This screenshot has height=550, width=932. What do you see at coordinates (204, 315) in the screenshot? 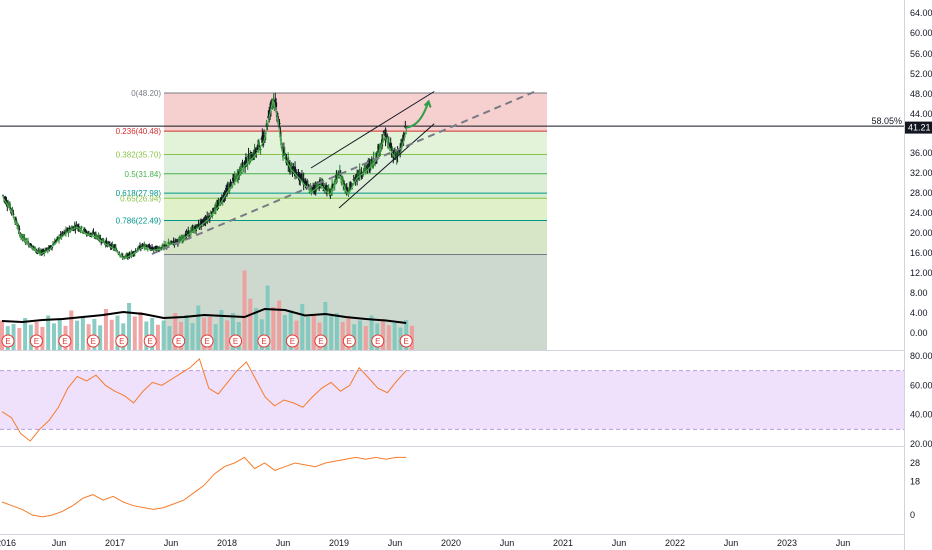
I see `volume-moving-average` at bounding box center [204, 315].